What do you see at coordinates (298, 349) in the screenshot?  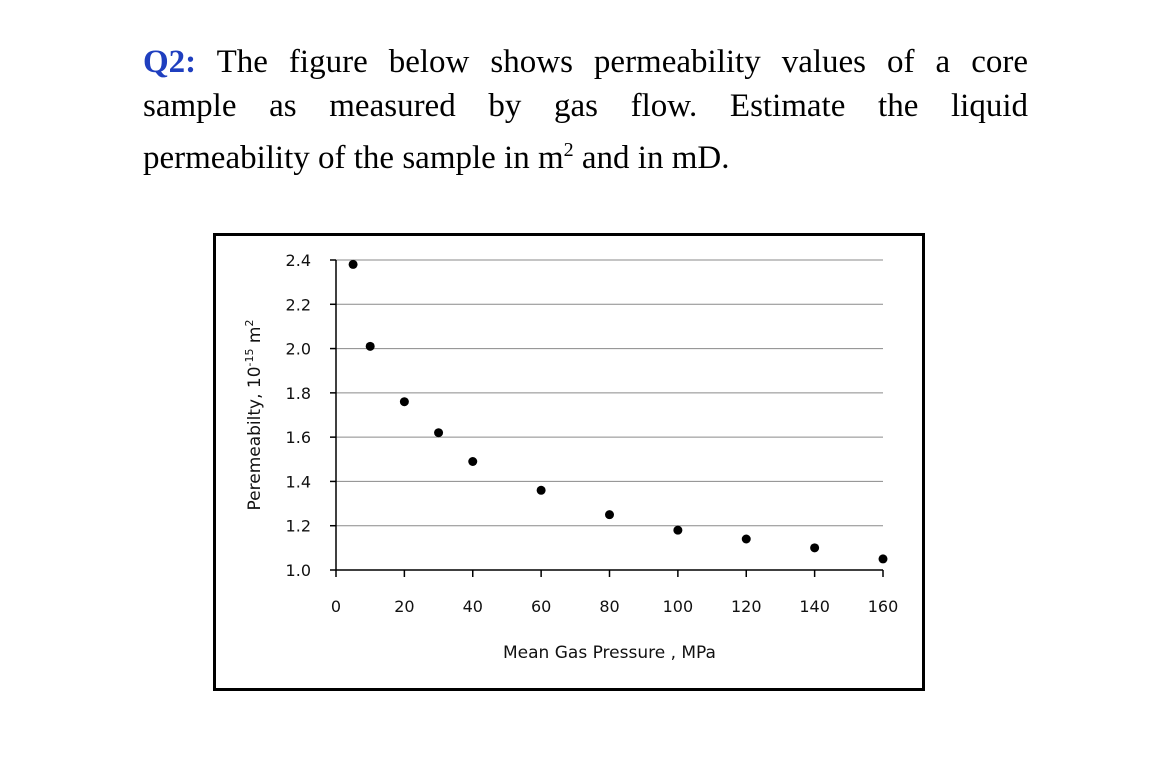 I see `y-tick-label: 2.0` at bounding box center [298, 349].